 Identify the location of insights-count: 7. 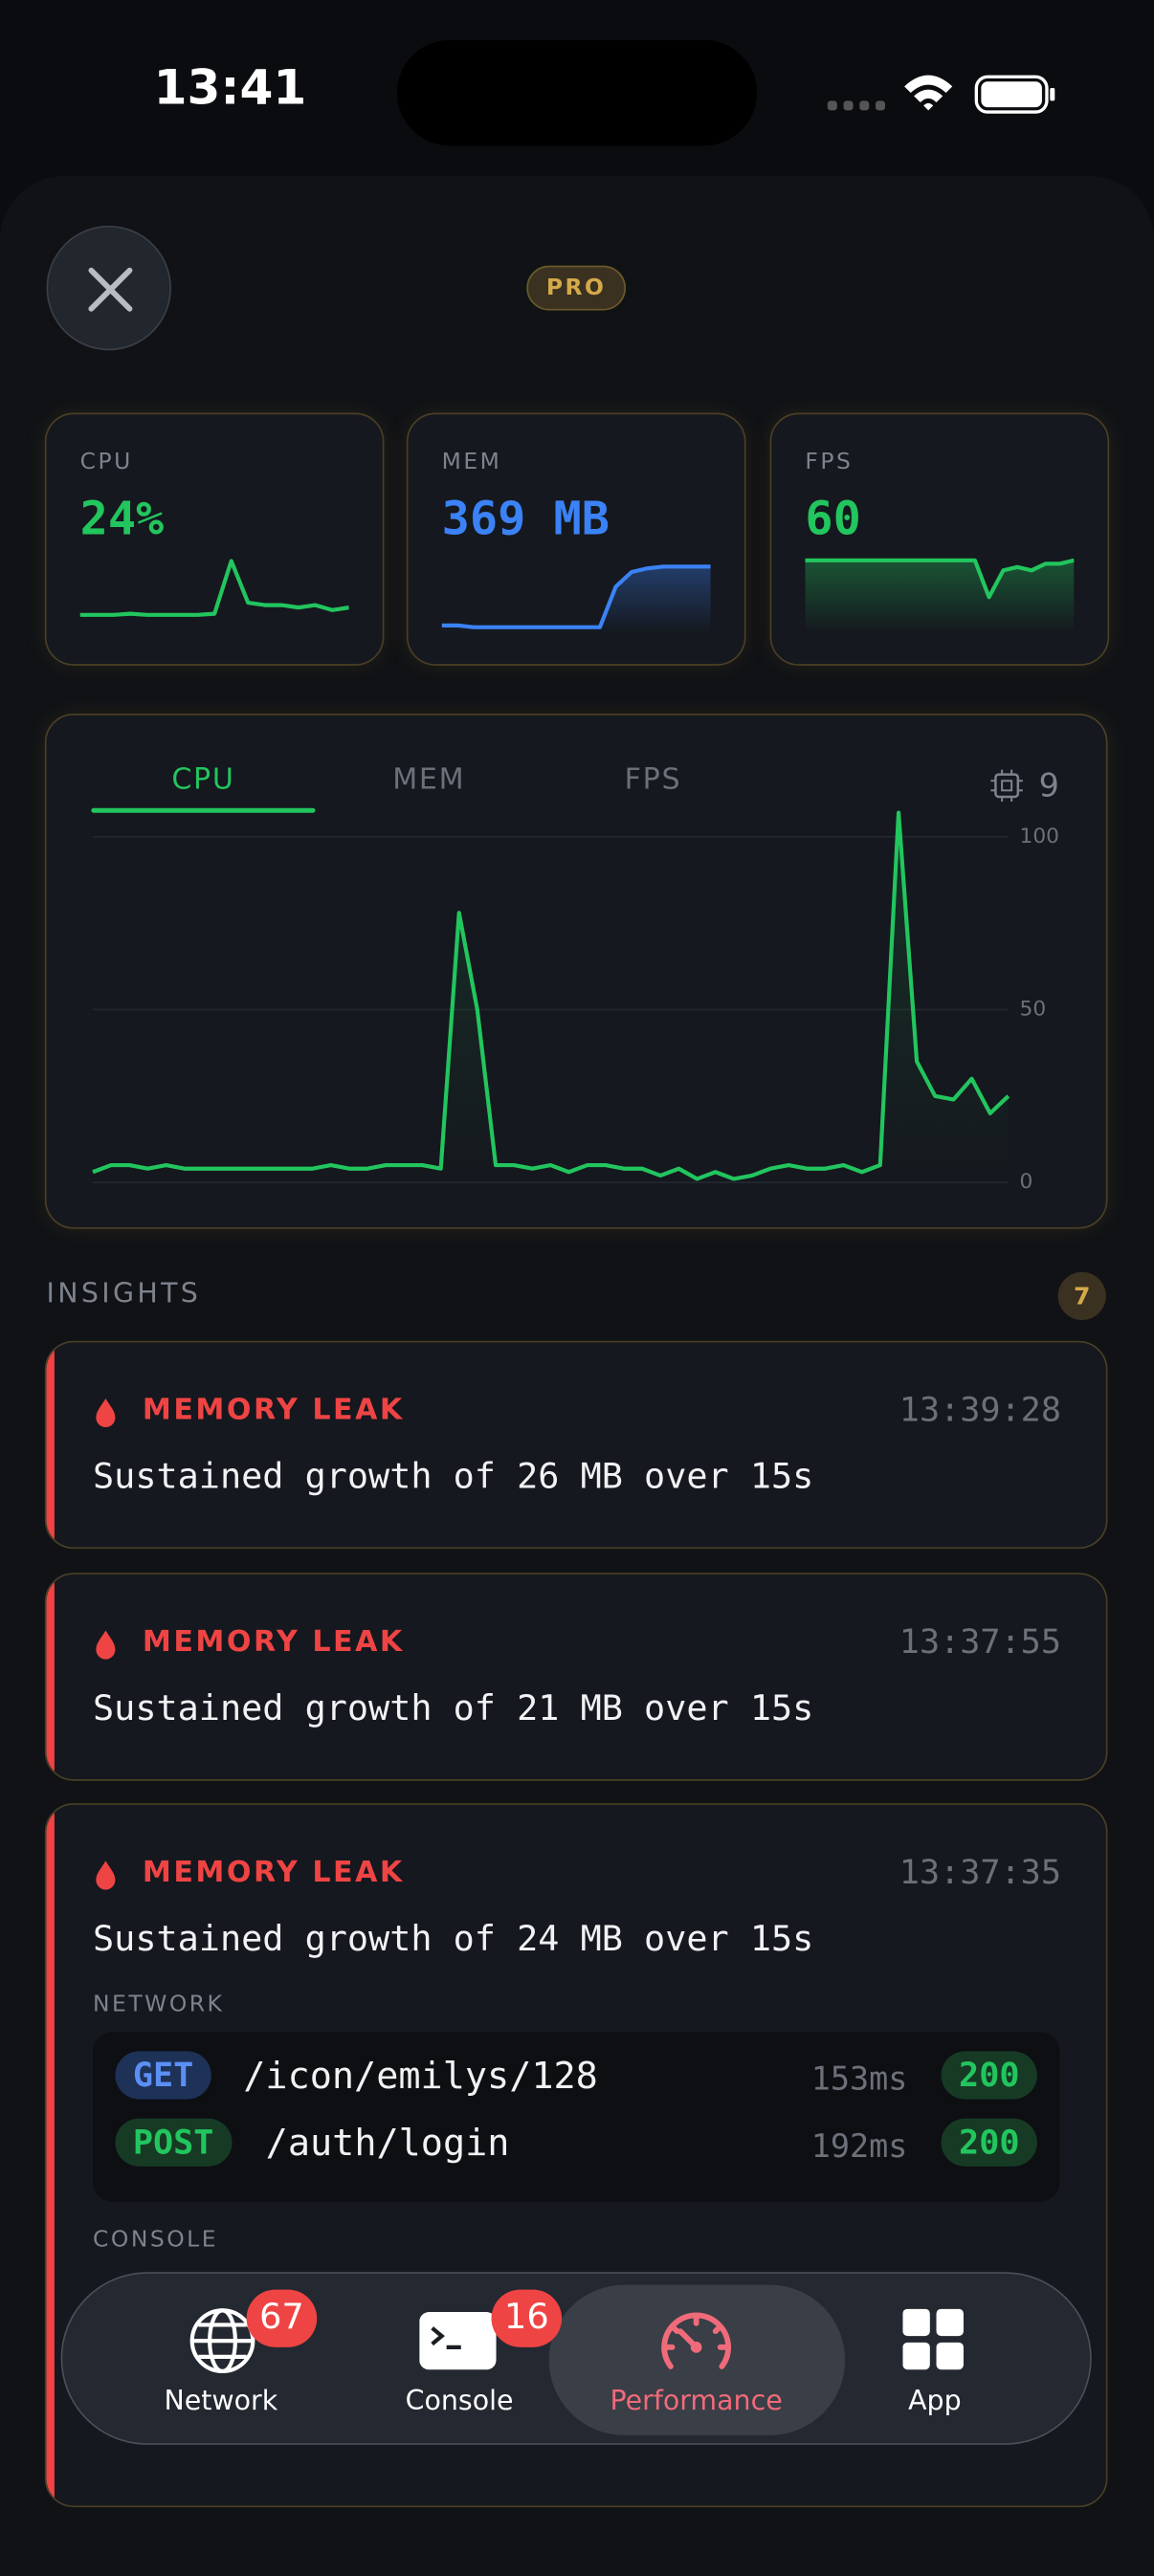
(1081, 1295).